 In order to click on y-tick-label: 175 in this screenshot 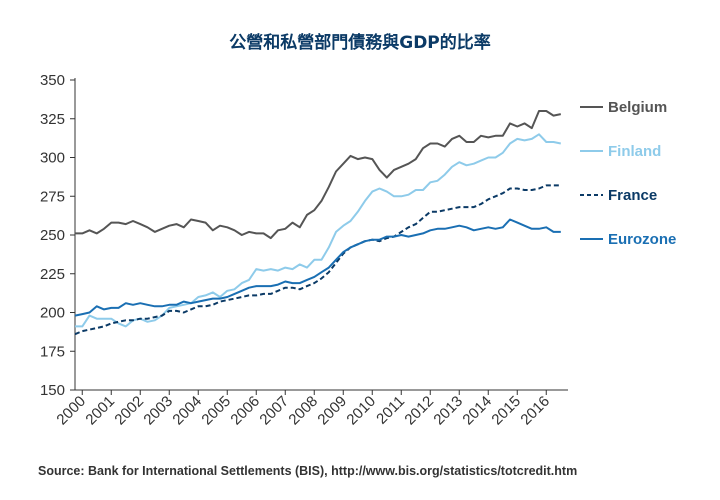, I will do `click(52, 351)`.